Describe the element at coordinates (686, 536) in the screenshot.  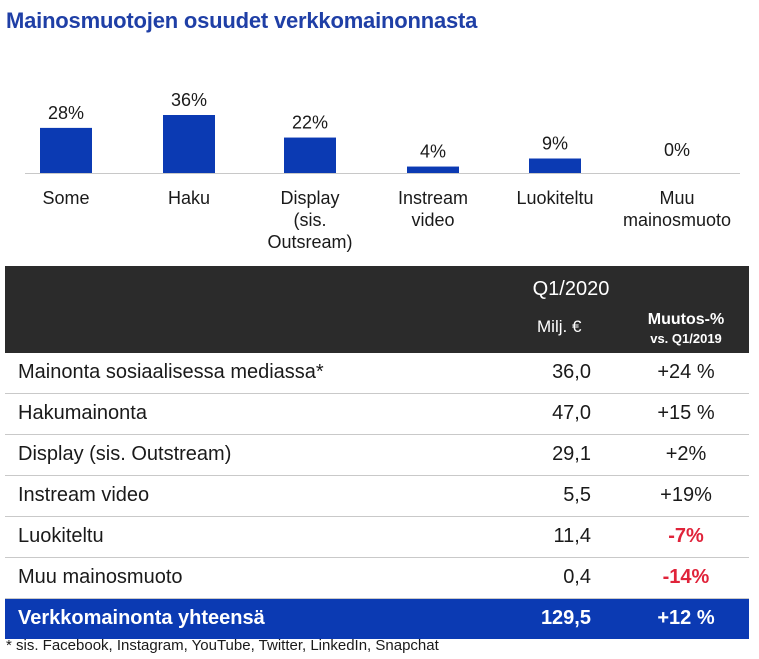
I see `row-change: -7%` at that location.